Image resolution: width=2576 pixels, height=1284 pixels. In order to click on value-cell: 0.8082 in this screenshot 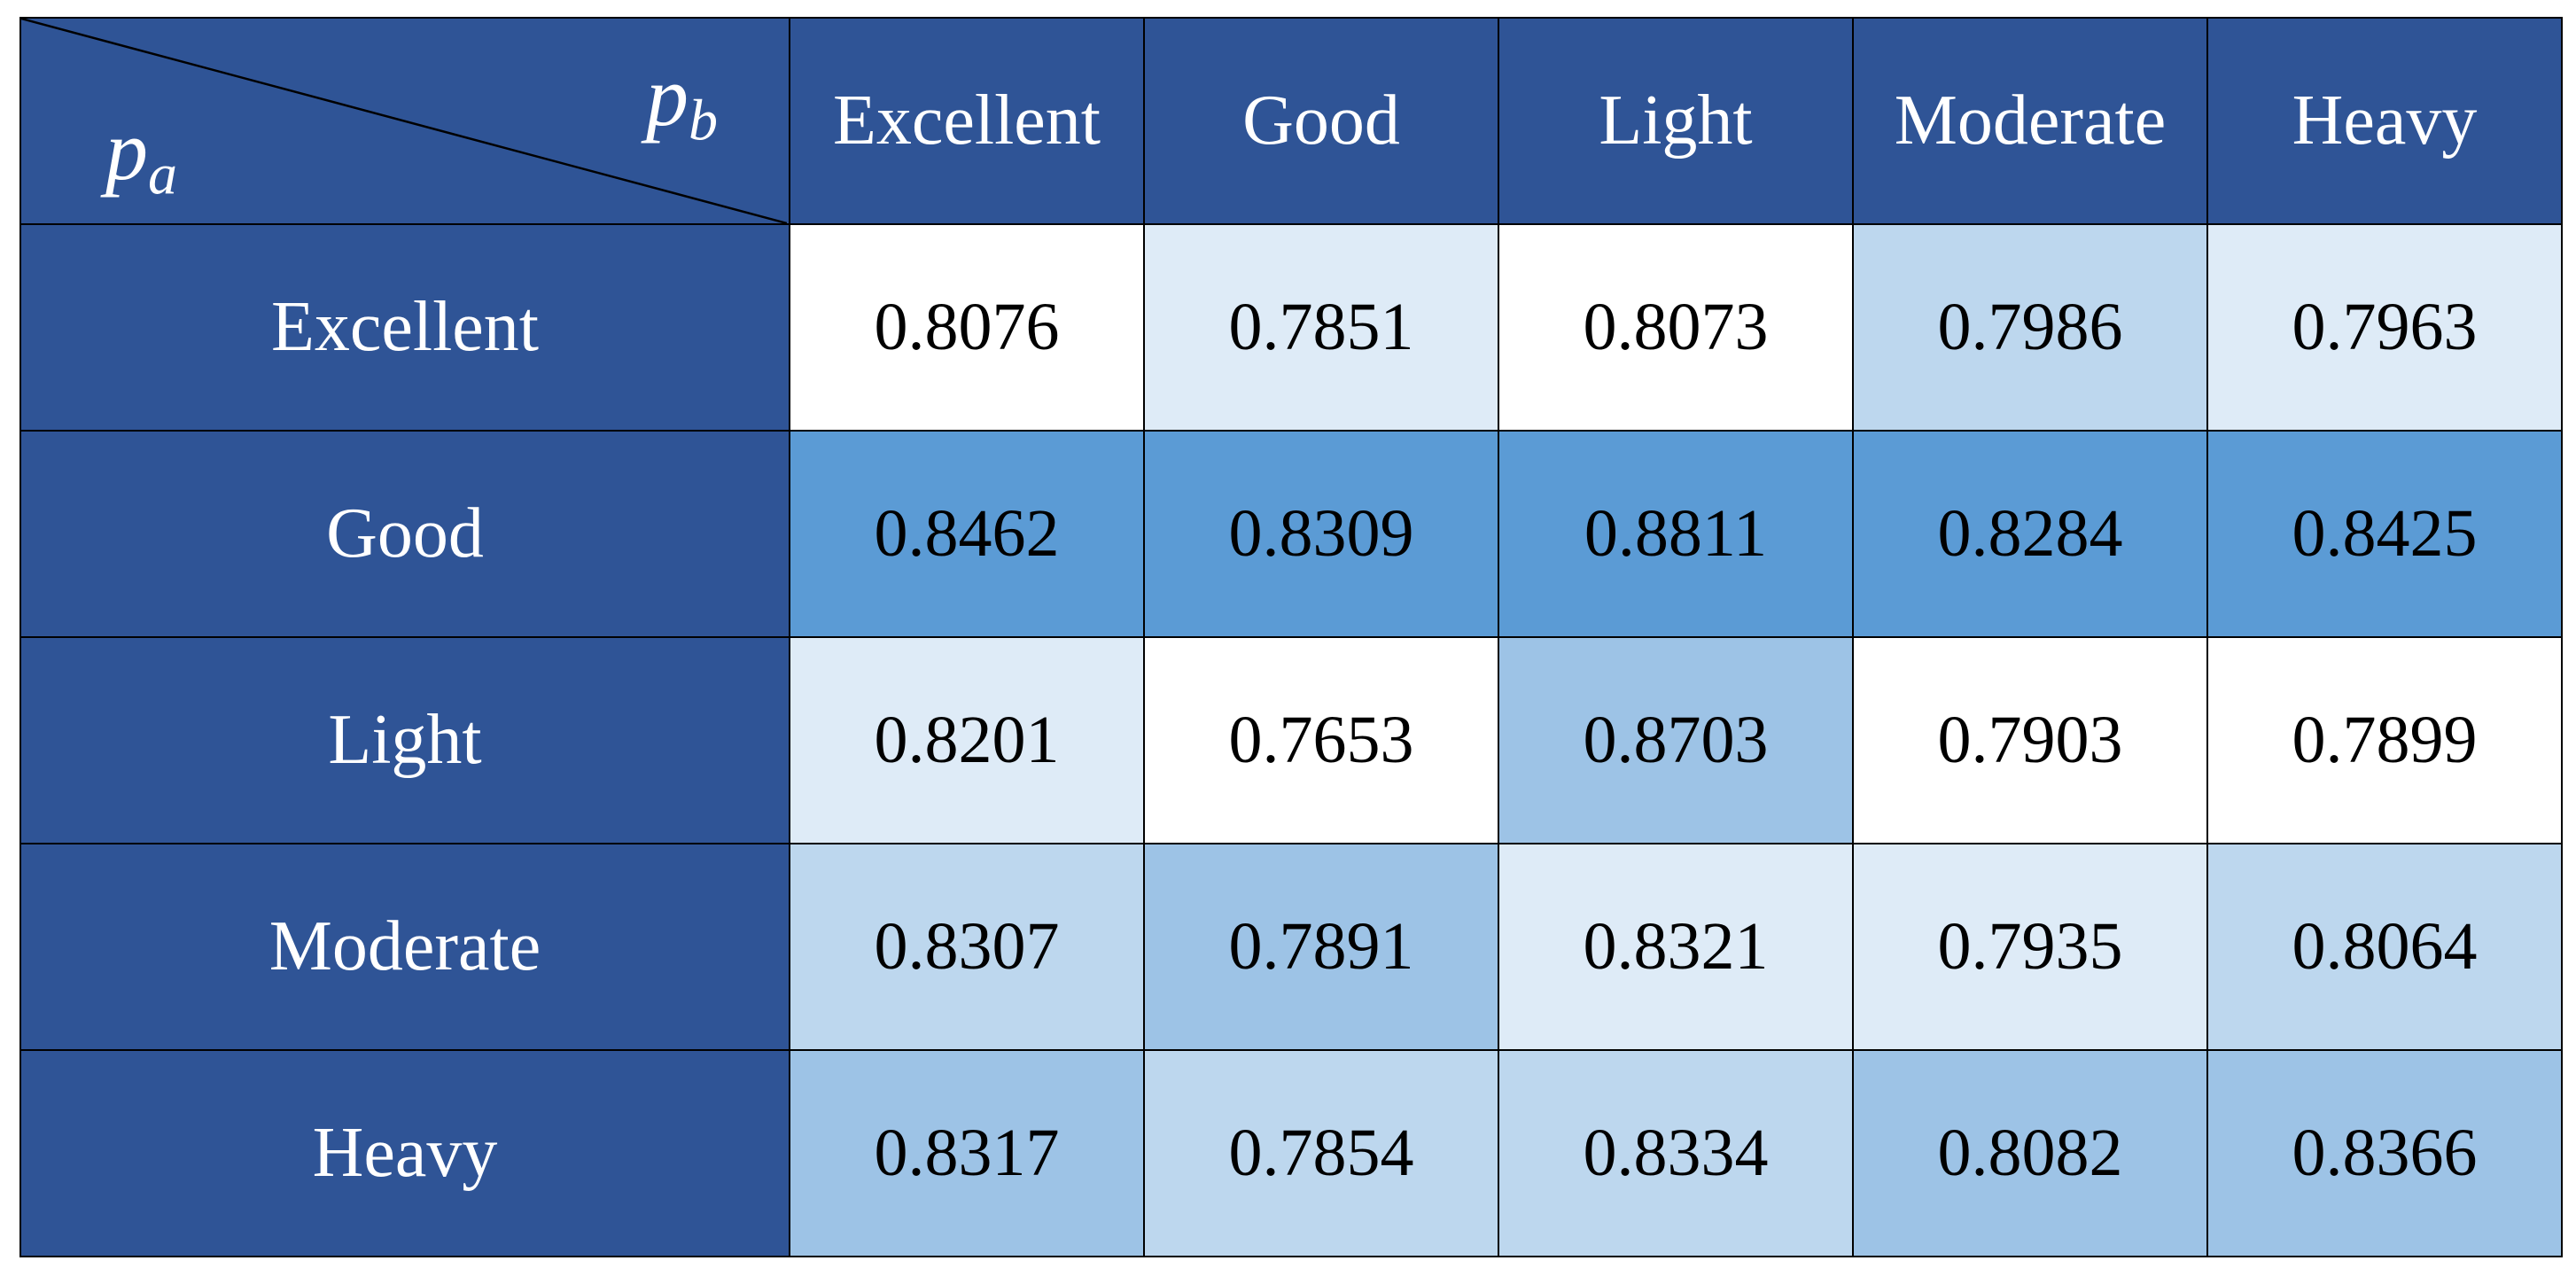, I will do `click(2030, 1153)`.